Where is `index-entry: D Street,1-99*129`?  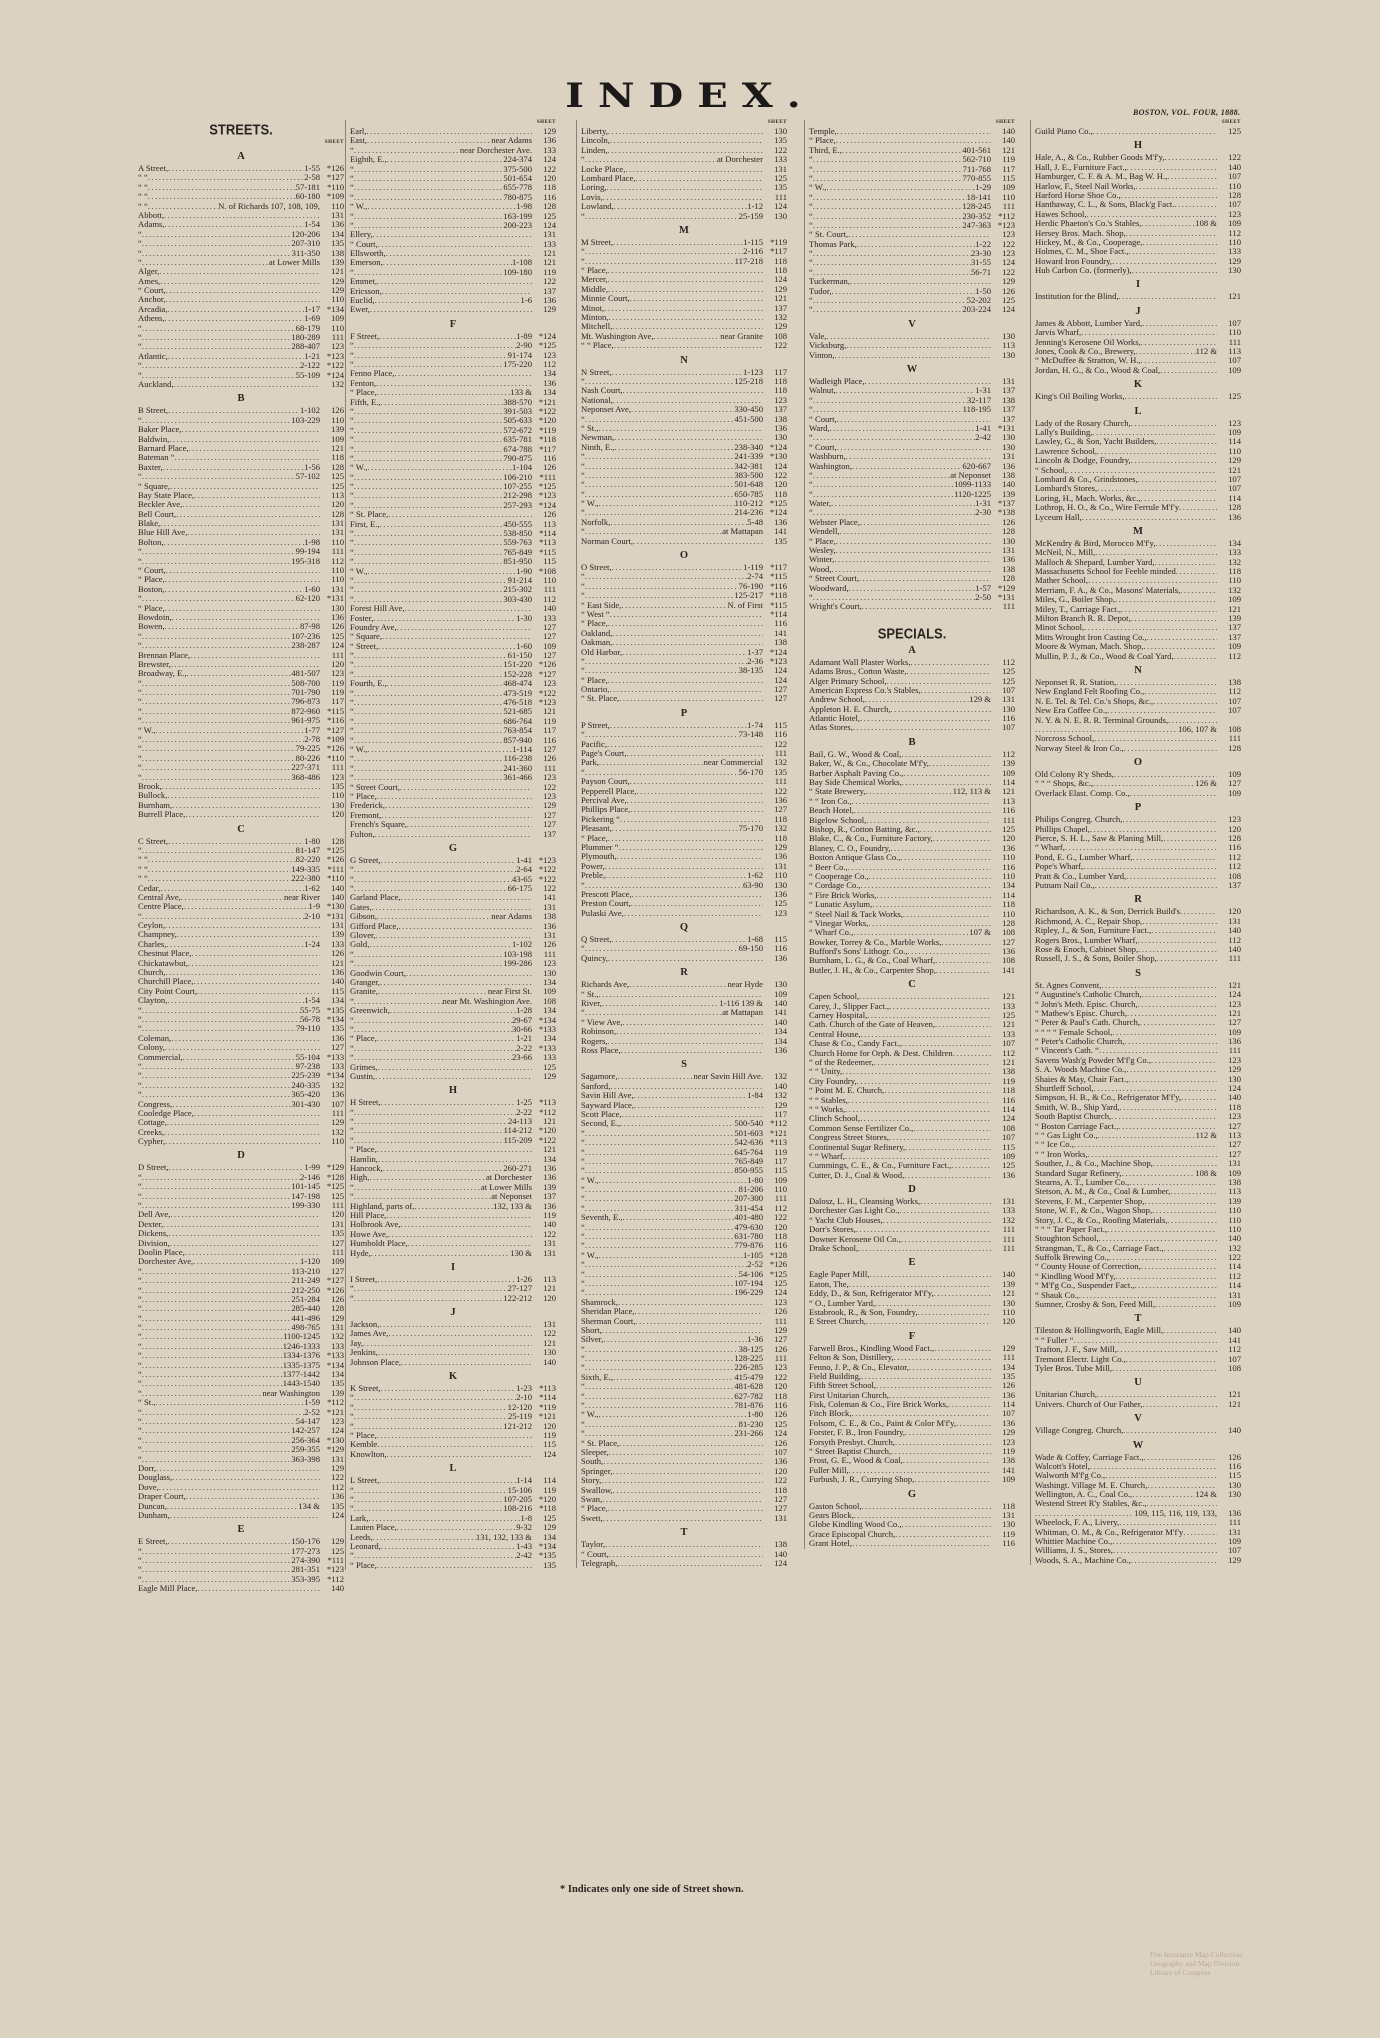
index-entry: D Street,1-99*129 is located at coordinates (241, 1168).